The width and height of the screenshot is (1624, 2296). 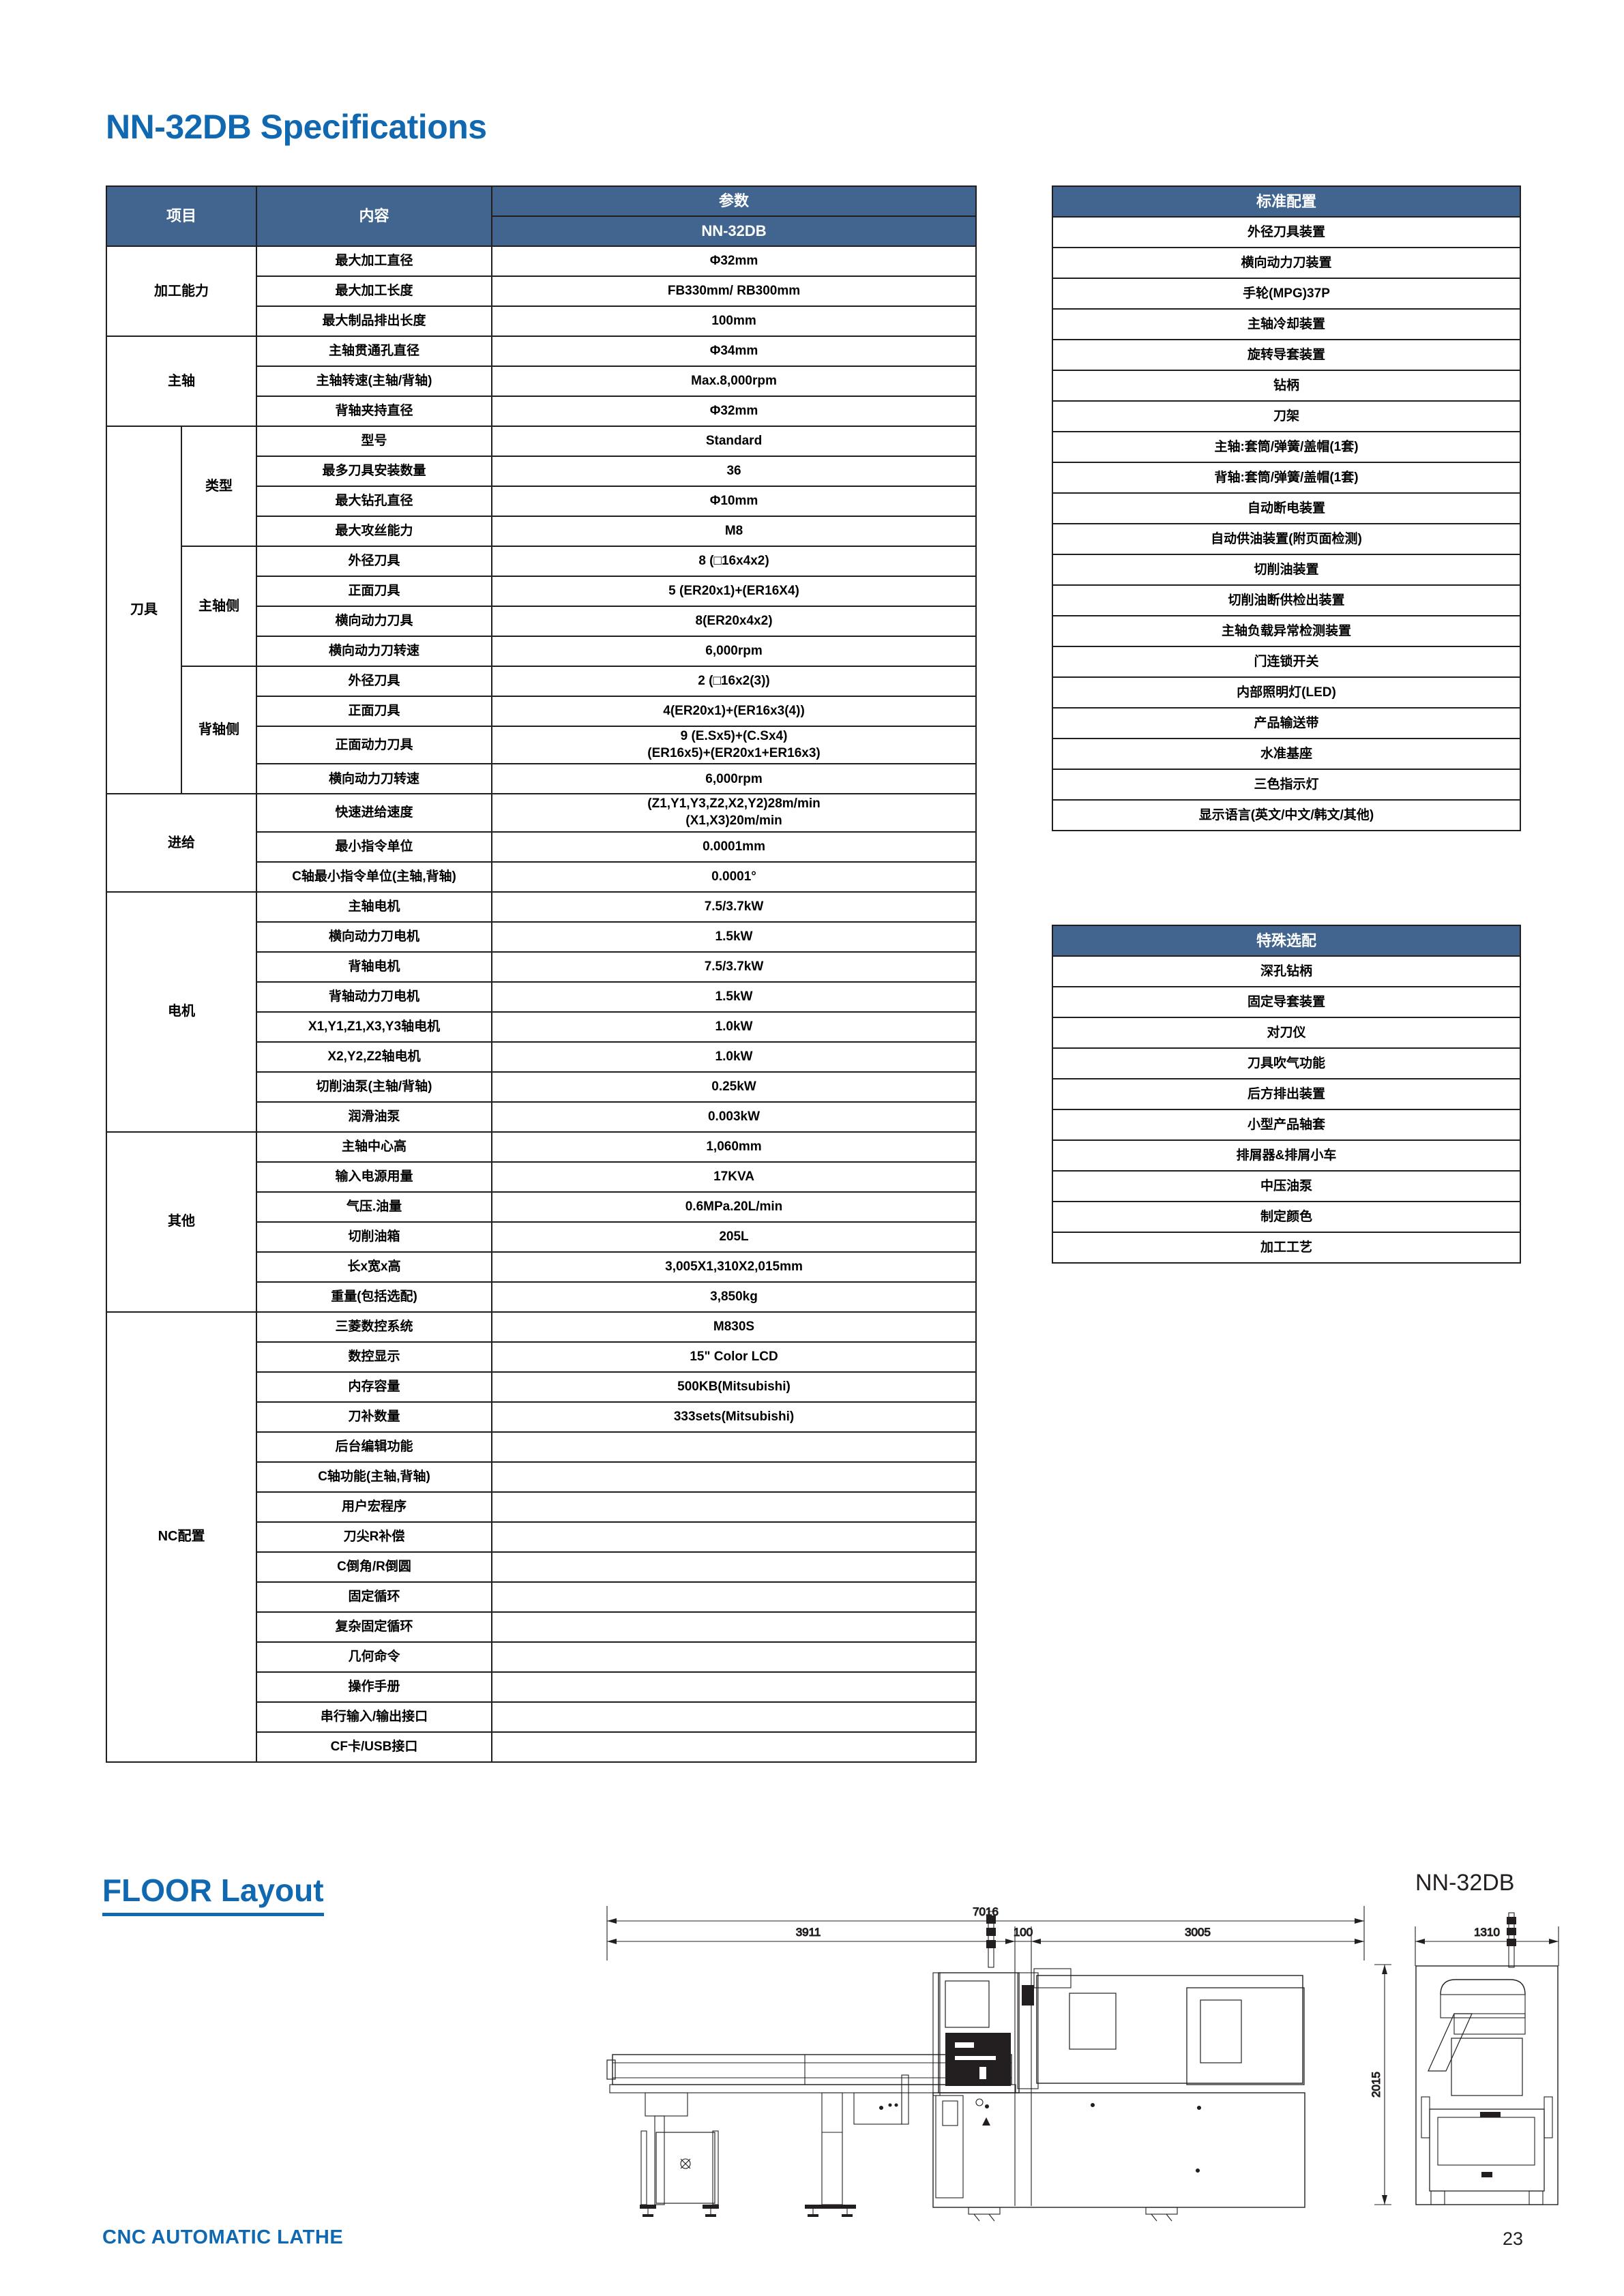 I want to click on spec-content-cell: 内存容量, so click(x=374, y=1387).